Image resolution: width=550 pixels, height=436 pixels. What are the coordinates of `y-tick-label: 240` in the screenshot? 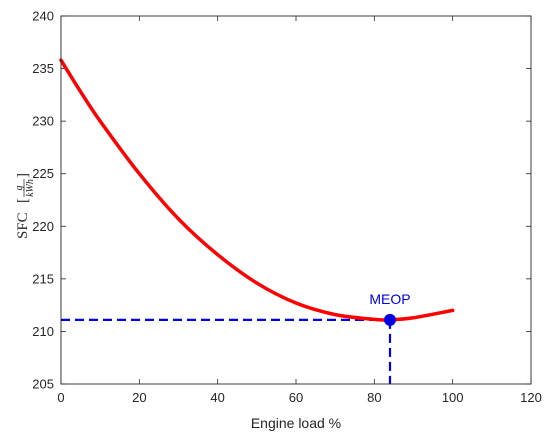 It's located at (43, 16).